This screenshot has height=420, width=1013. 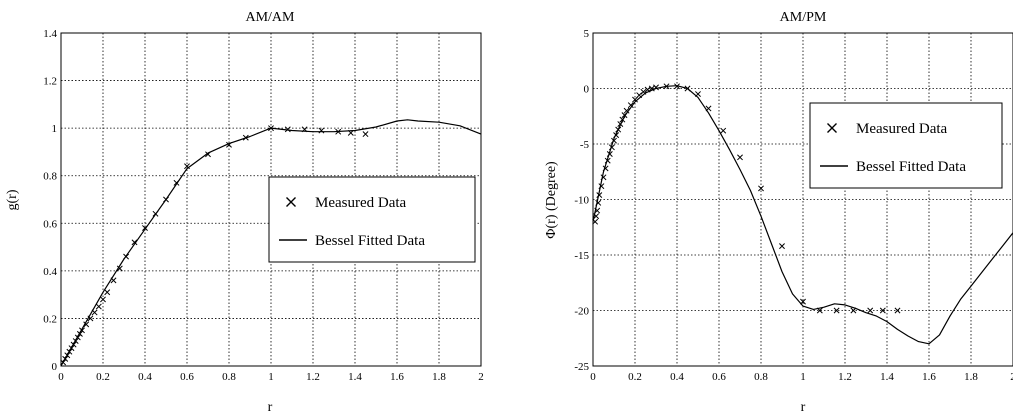 I want to click on y-axis-label: g(r), so click(x=12, y=199).